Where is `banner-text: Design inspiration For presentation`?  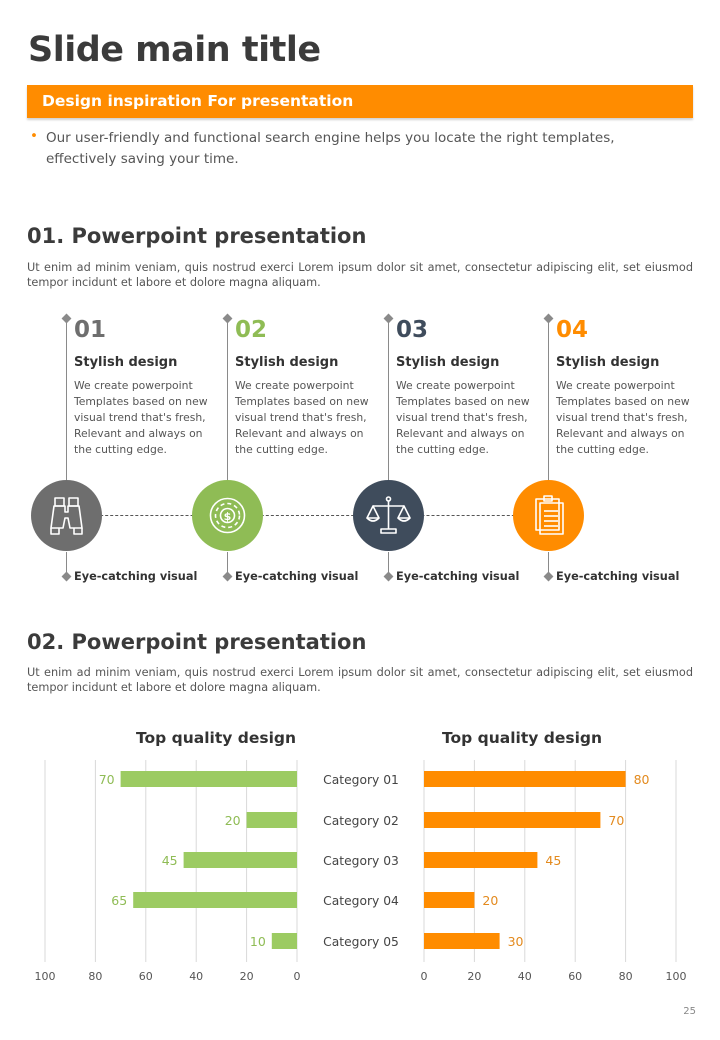 banner-text: Design inspiration For presentation is located at coordinates (198, 101).